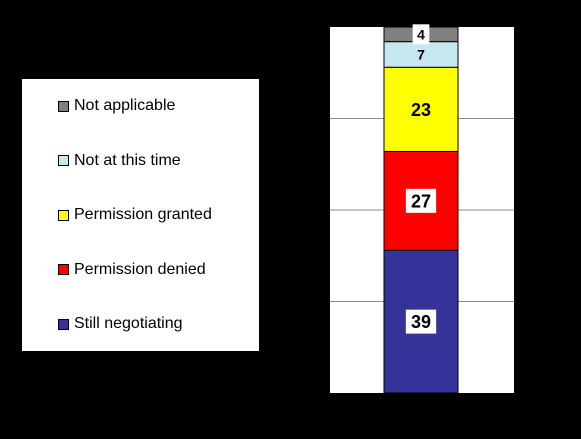 This screenshot has width=581, height=439. I want to click on legend-item: Permission granted, so click(135, 215).